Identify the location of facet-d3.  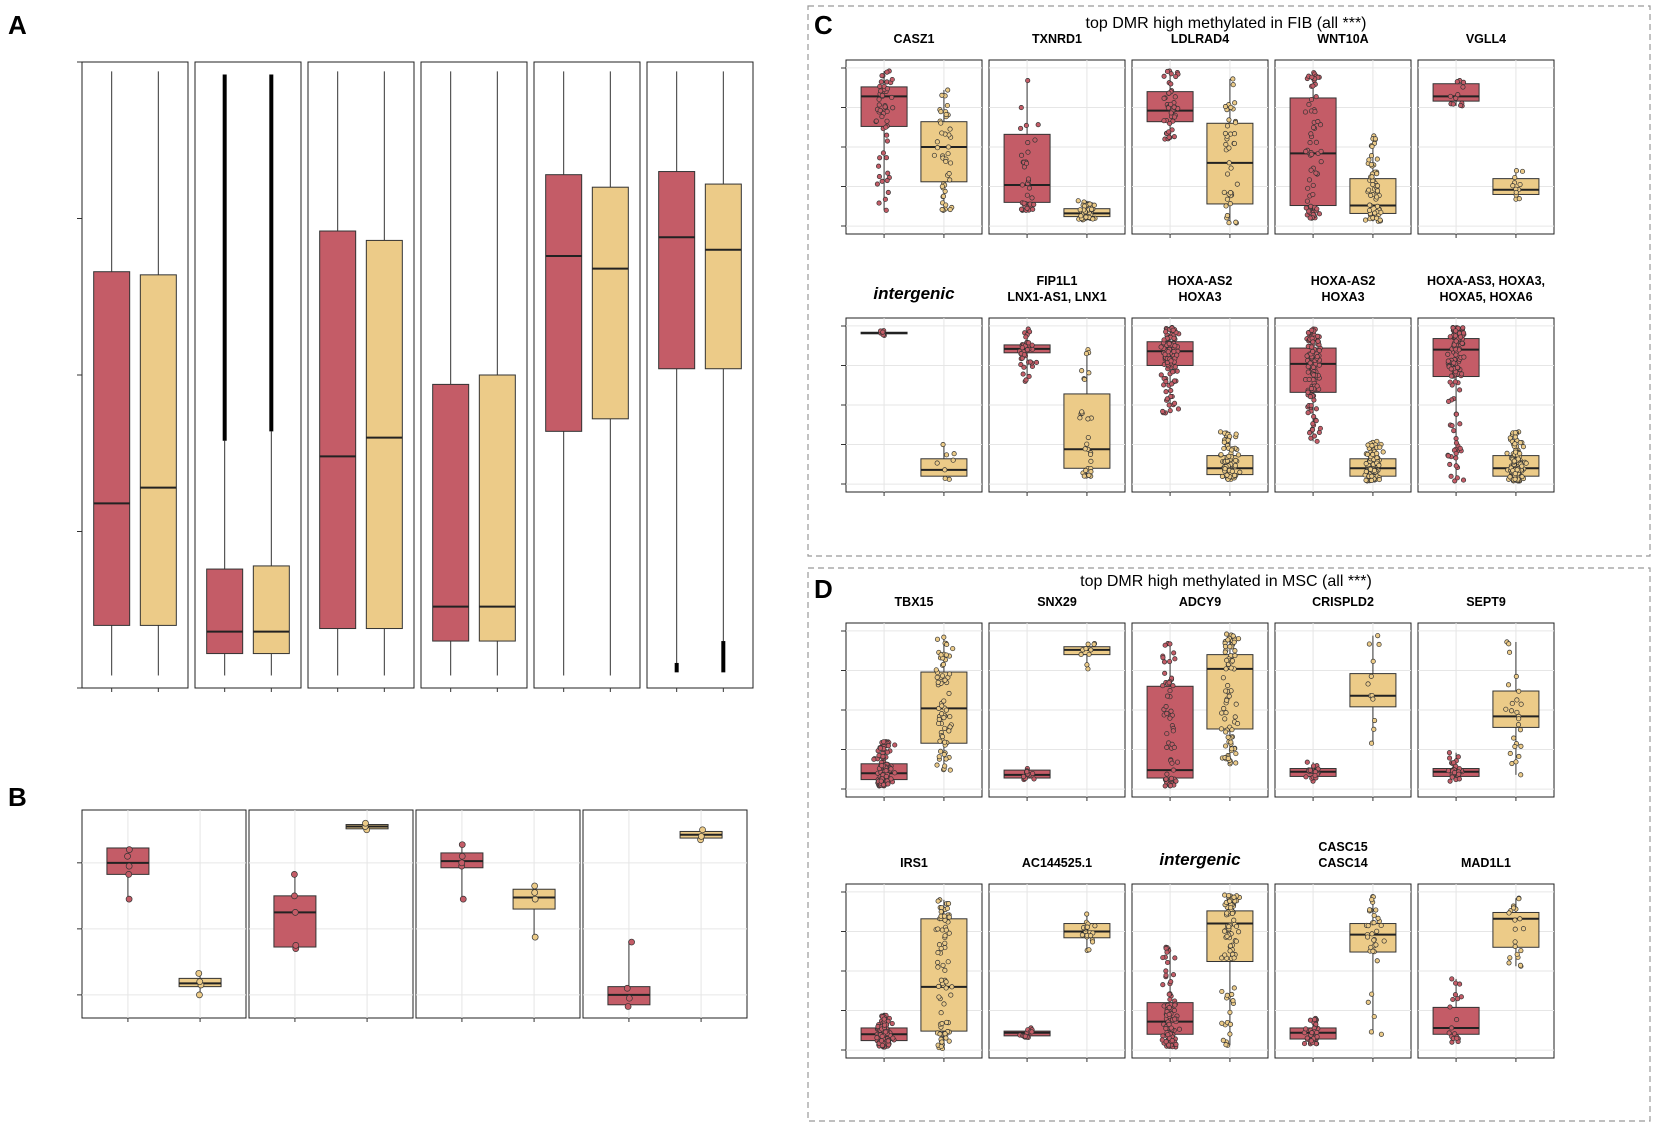
(1343, 711).